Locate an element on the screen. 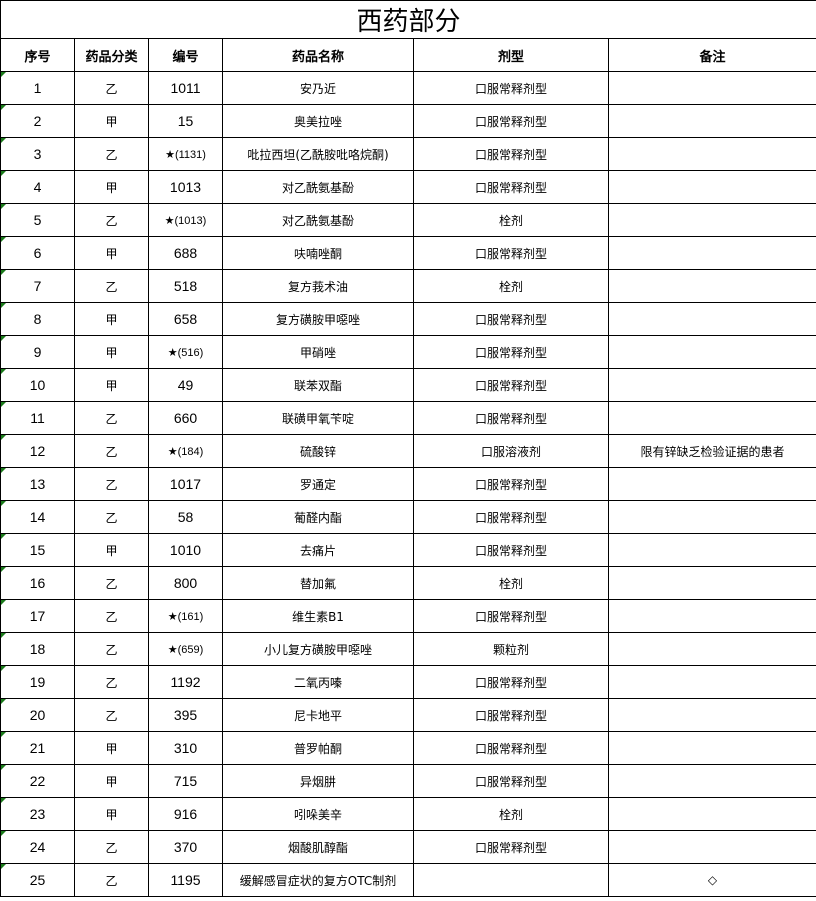  header-category: 药品分类 is located at coordinates (111, 55).